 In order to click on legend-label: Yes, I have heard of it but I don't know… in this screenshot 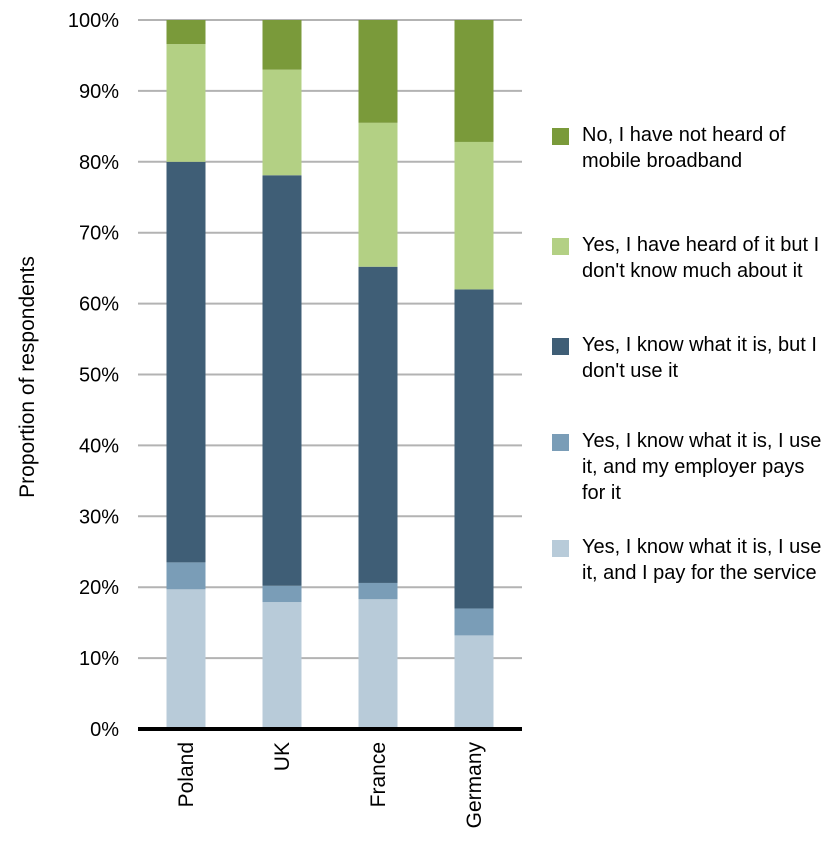, I will do `click(701, 258)`.